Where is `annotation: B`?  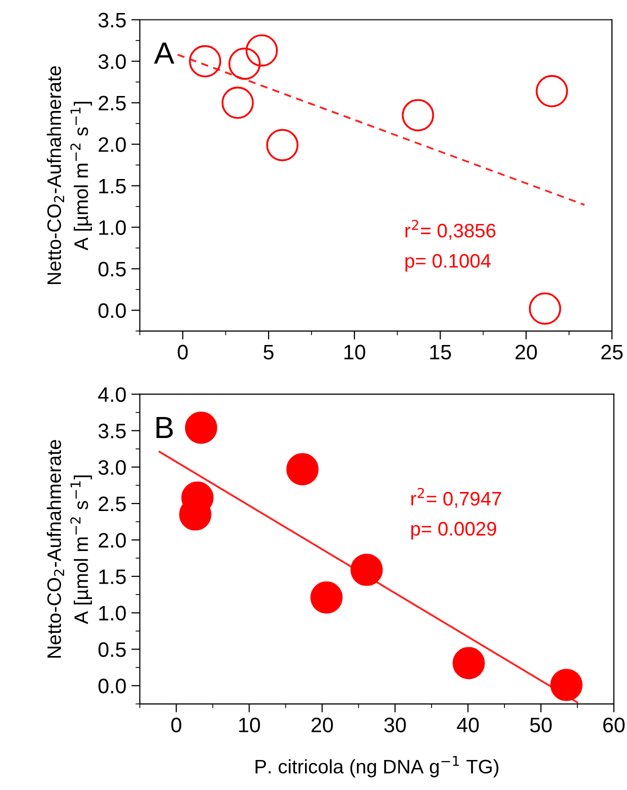
annotation: B is located at coordinates (164, 427).